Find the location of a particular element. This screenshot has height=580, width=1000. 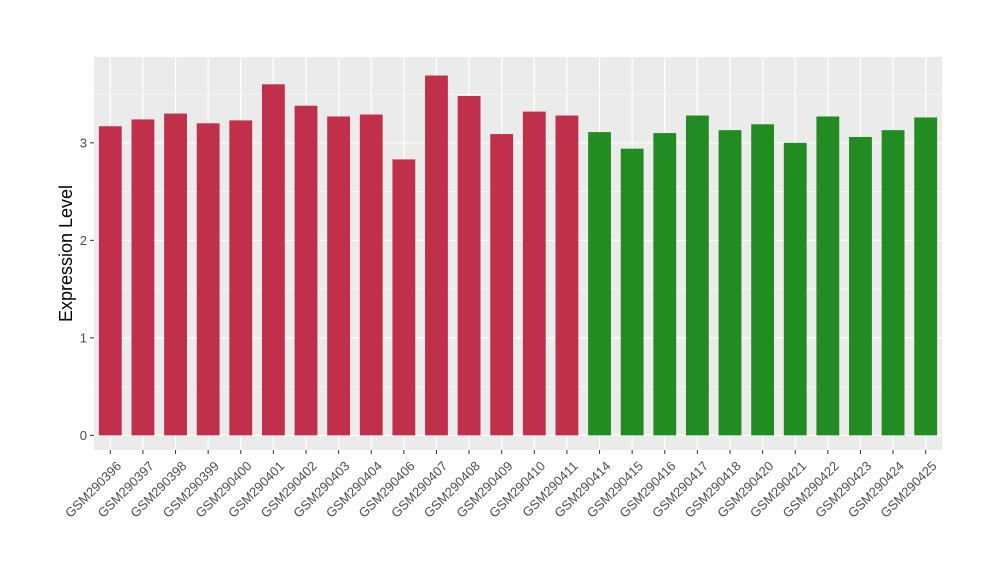

y-tick-label: 1 is located at coordinates (83, 337).